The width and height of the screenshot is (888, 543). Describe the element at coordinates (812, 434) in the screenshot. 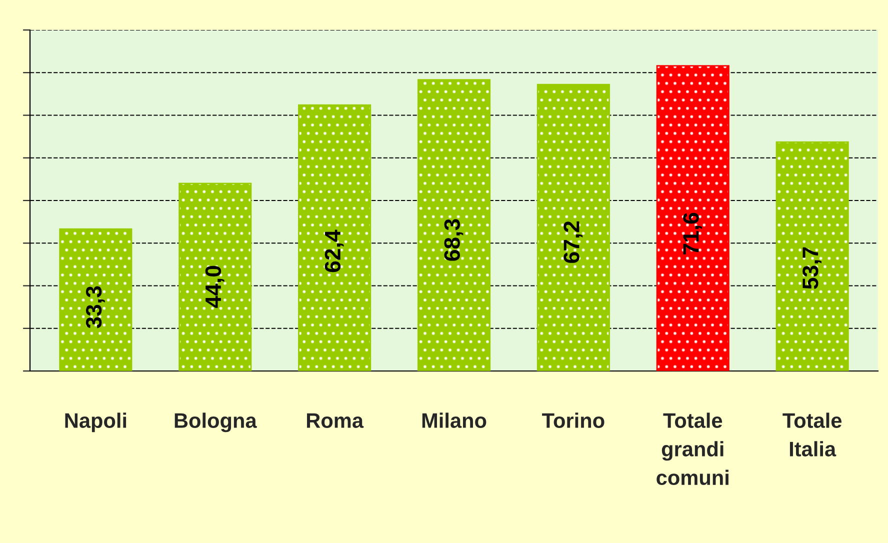

I see `x-tick-label: Totale Italia` at that location.